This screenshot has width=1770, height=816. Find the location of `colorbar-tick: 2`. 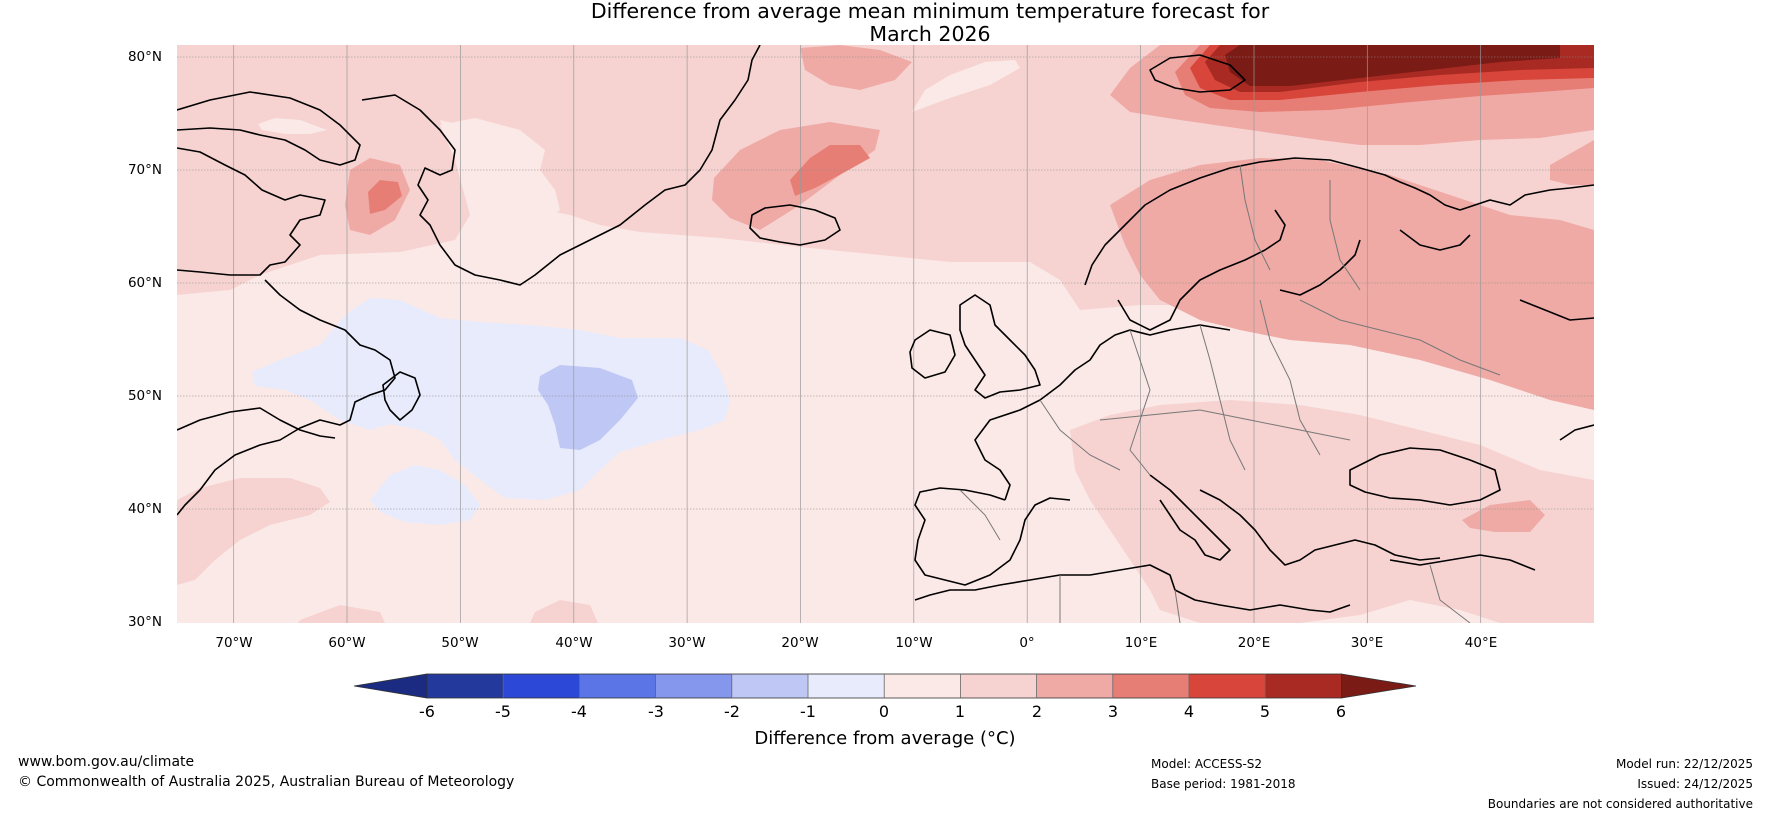

colorbar-tick: 2 is located at coordinates (1037, 711).